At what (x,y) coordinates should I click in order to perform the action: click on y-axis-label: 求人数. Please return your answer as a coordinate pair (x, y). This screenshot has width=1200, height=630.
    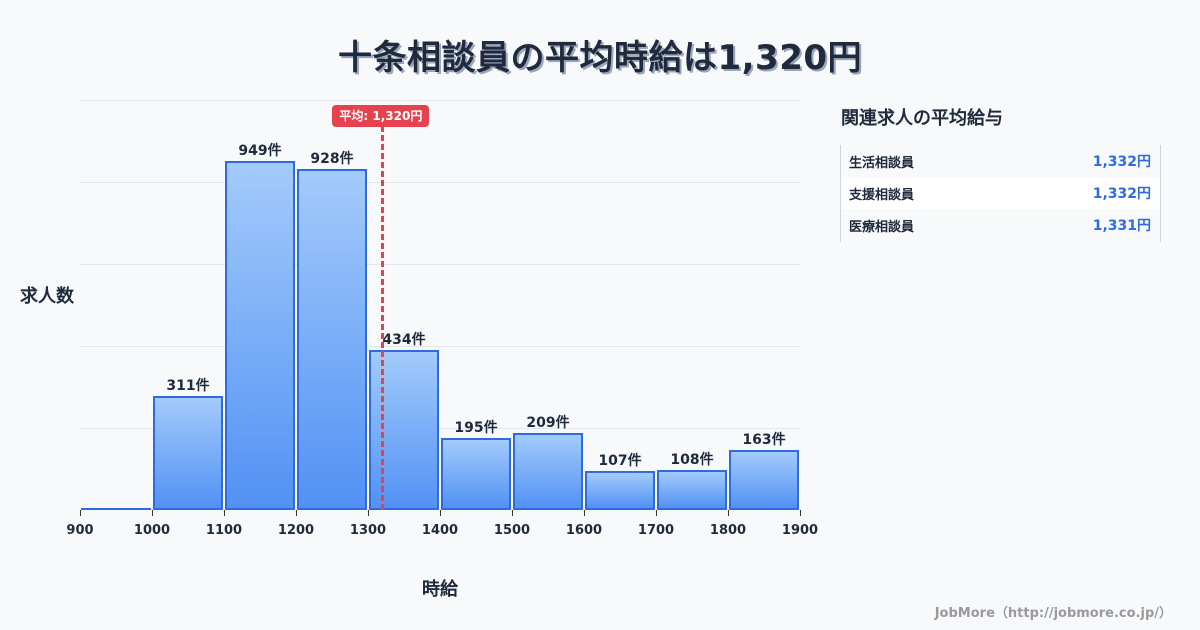
    Looking at the image, I should click on (47, 296).